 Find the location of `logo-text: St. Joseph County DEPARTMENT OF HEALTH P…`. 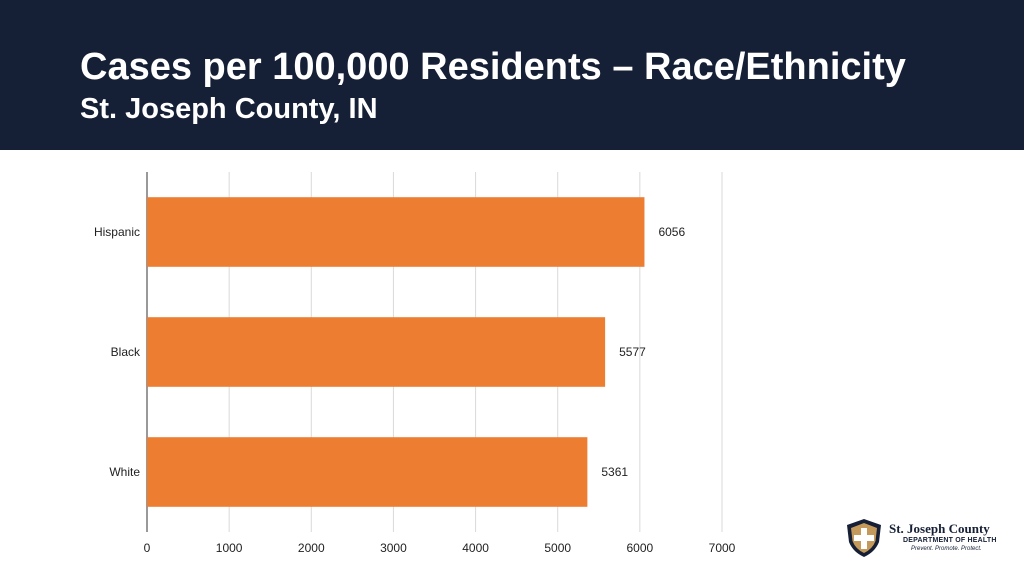

logo-text: St. Joseph County DEPARTMENT OF HEALTH P… is located at coordinates (943, 537).